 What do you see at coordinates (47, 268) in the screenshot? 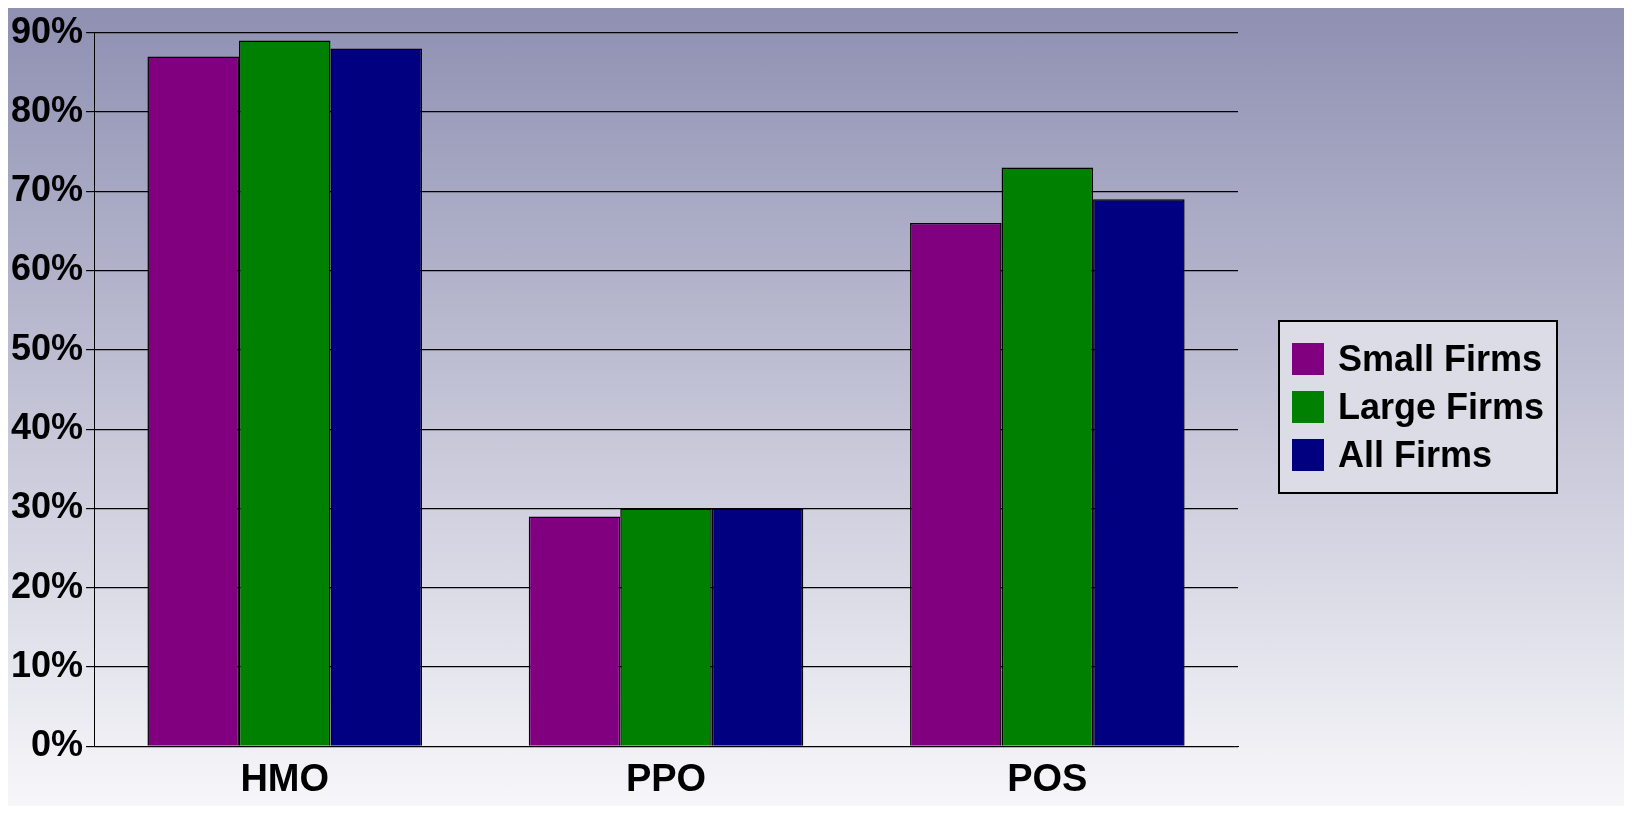
I see `y-tick-label: 60%` at bounding box center [47, 268].